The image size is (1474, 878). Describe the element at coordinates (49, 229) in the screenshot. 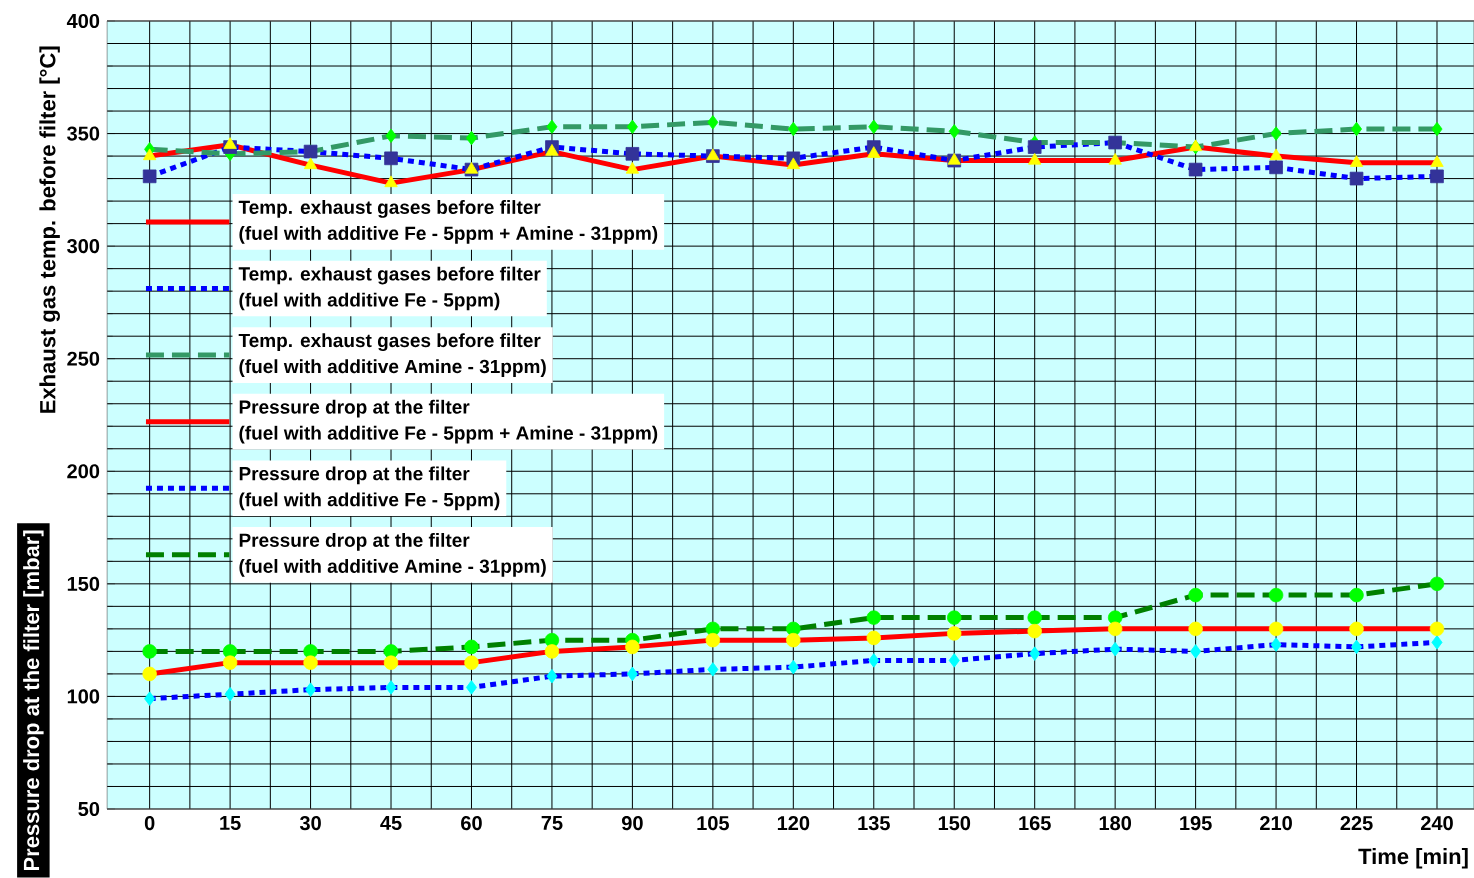

I see `y-axis-title: Exhaust gas temp. before filter [°C]` at that location.